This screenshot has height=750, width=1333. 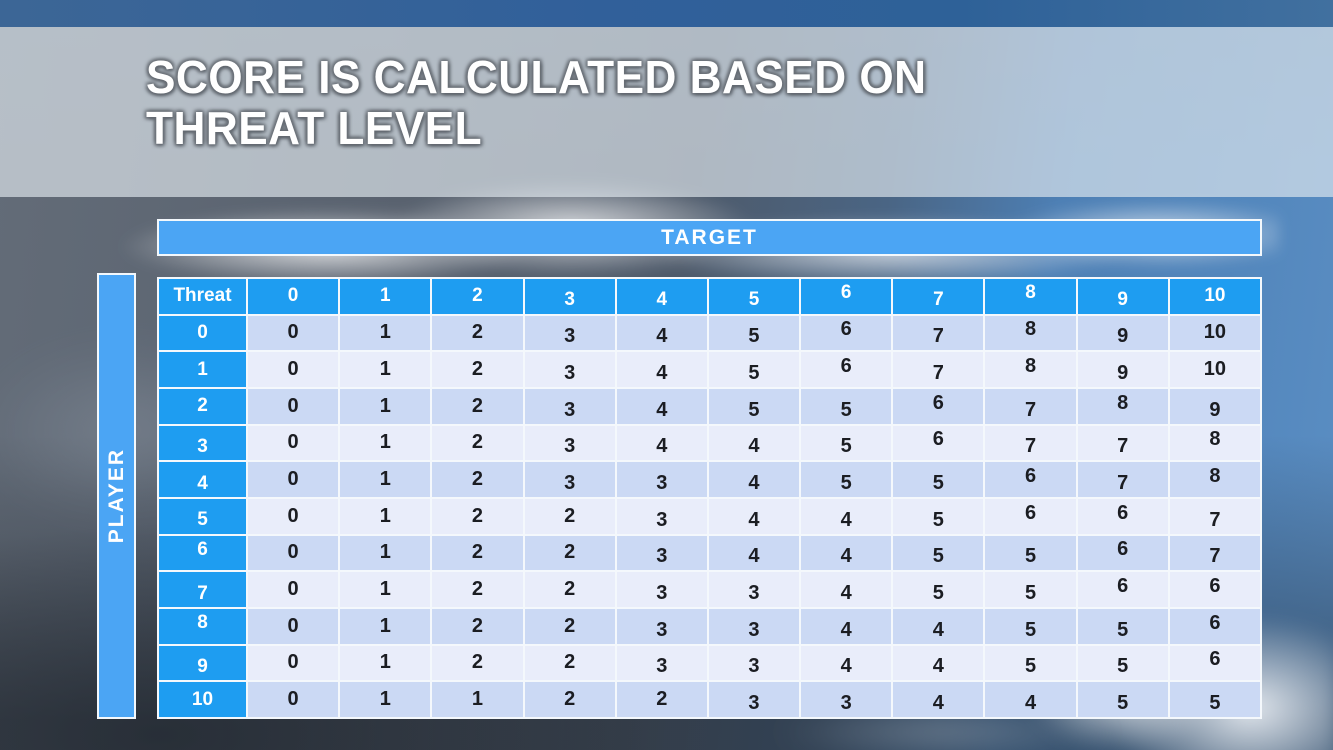 I want to click on matrix-cell: 10, so click(x=1214, y=333).